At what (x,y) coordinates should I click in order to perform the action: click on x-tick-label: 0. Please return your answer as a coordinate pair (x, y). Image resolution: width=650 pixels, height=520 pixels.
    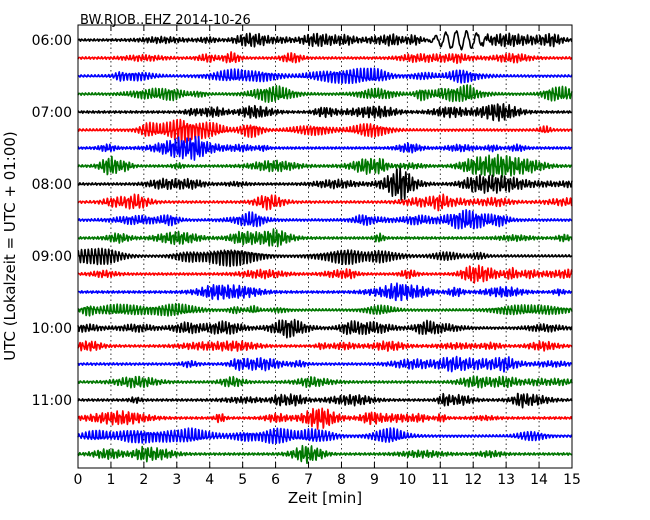
    Looking at the image, I should click on (78, 480).